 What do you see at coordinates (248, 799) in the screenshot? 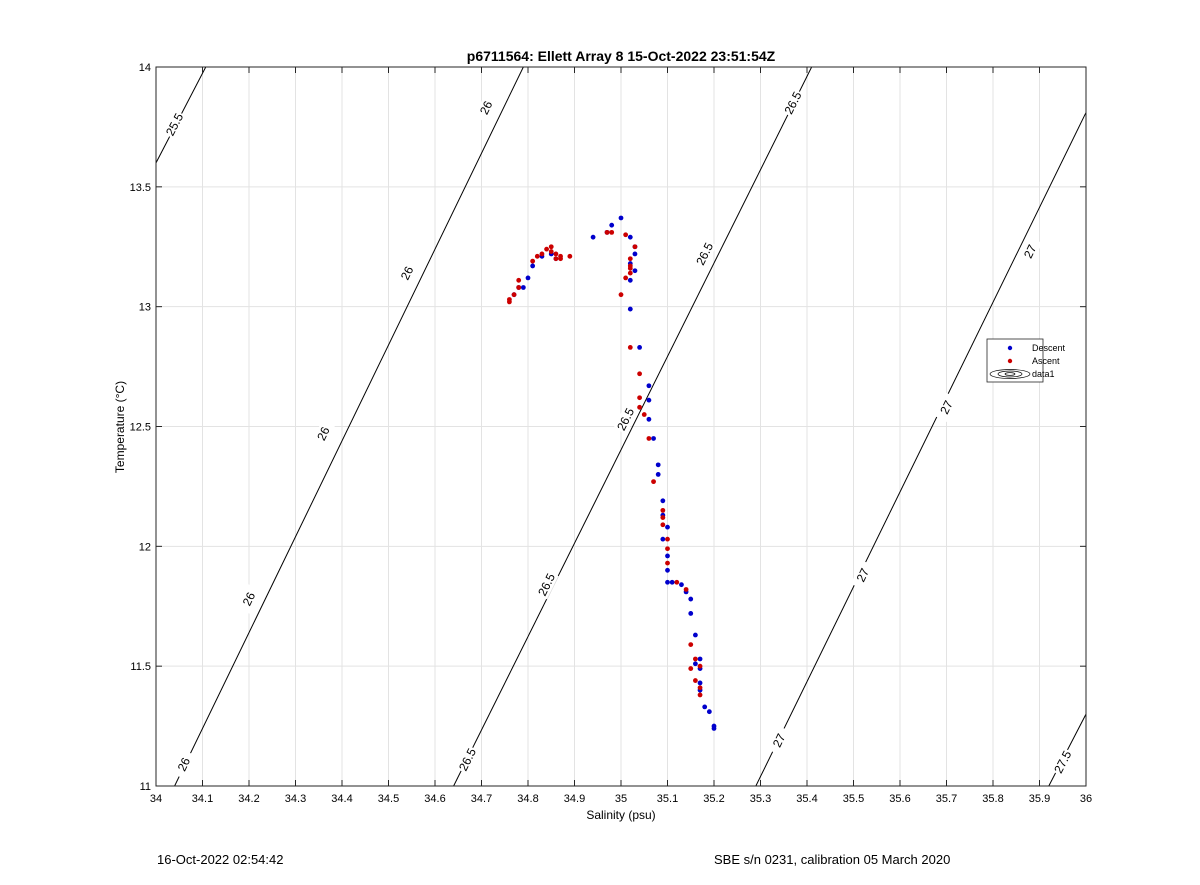
I see `x-tick-label: 34.2` at bounding box center [248, 799].